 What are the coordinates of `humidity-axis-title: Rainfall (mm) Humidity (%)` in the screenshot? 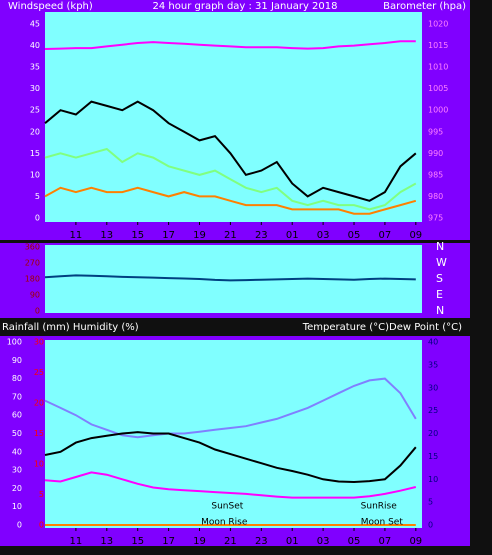 It's located at (70, 327).